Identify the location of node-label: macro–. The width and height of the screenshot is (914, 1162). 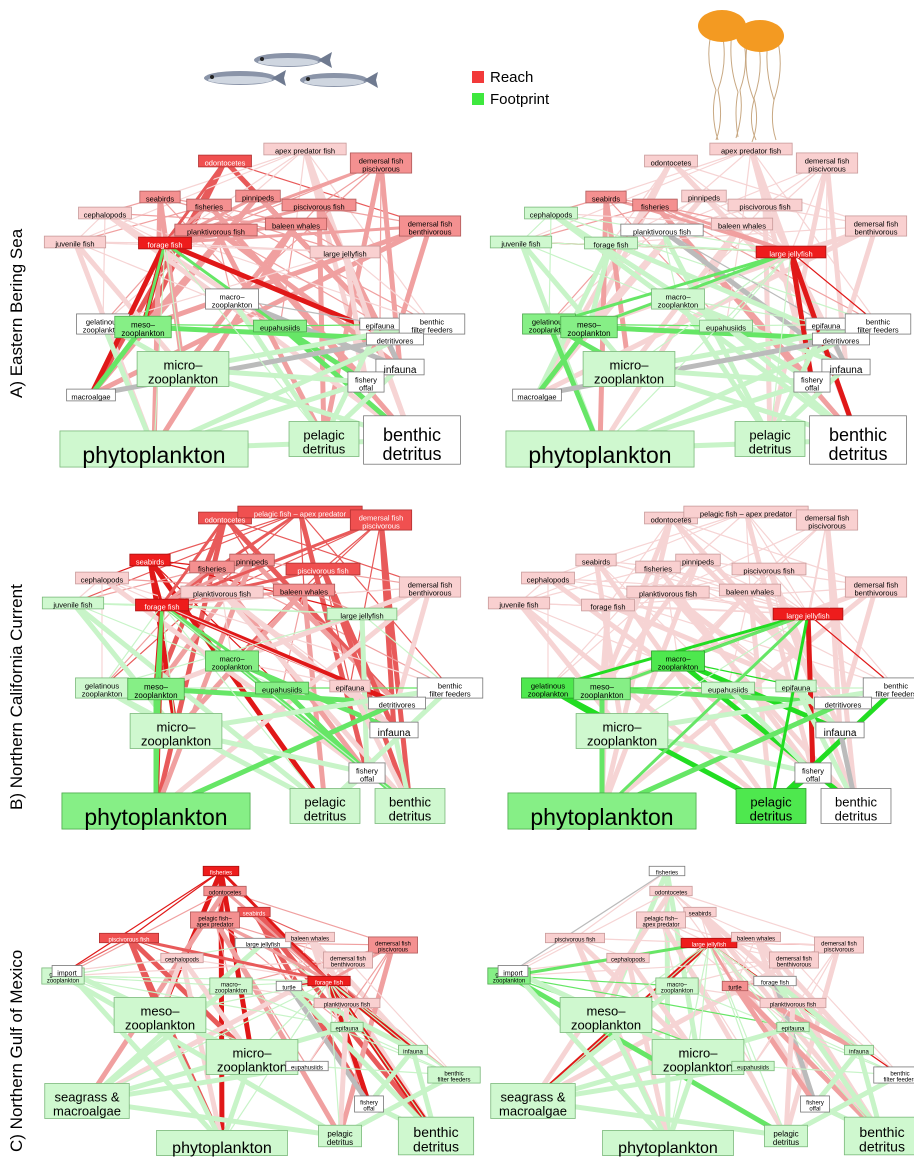
(678, 658).